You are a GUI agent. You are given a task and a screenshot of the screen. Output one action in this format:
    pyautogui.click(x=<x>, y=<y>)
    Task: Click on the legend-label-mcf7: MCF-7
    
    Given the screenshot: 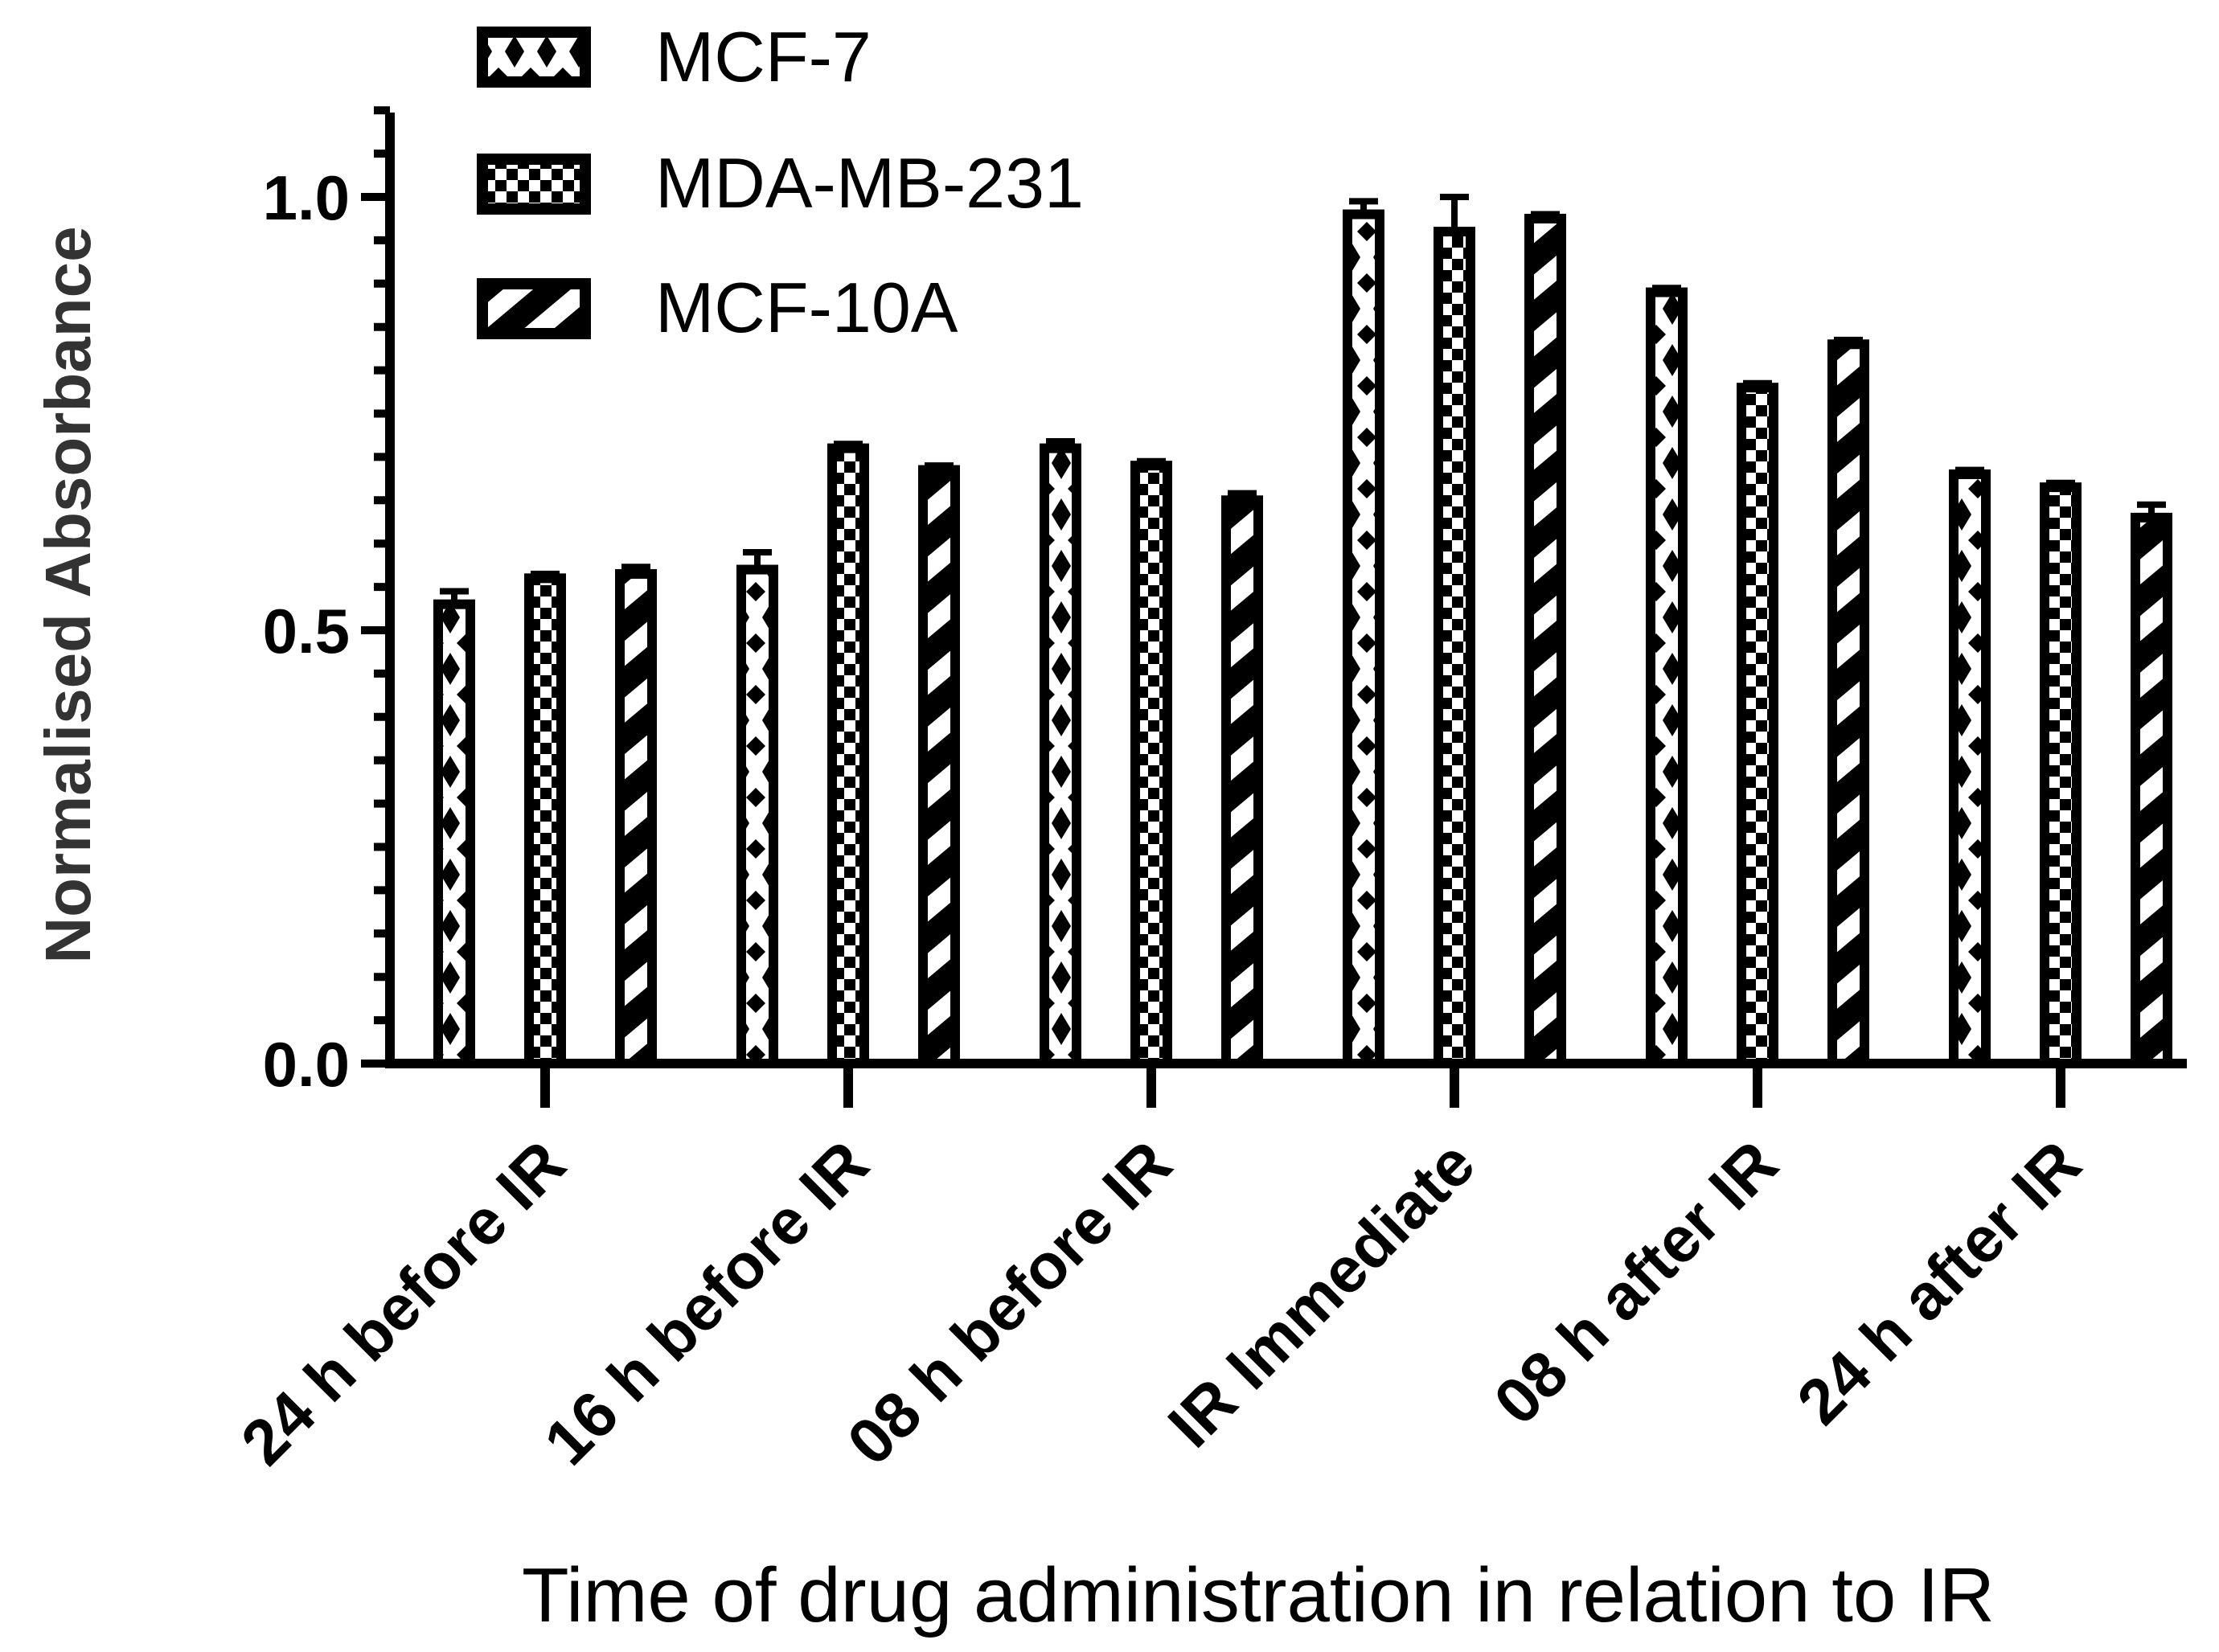 What is the action you would take?
    pyautogui.click(x=764, y=56)
    